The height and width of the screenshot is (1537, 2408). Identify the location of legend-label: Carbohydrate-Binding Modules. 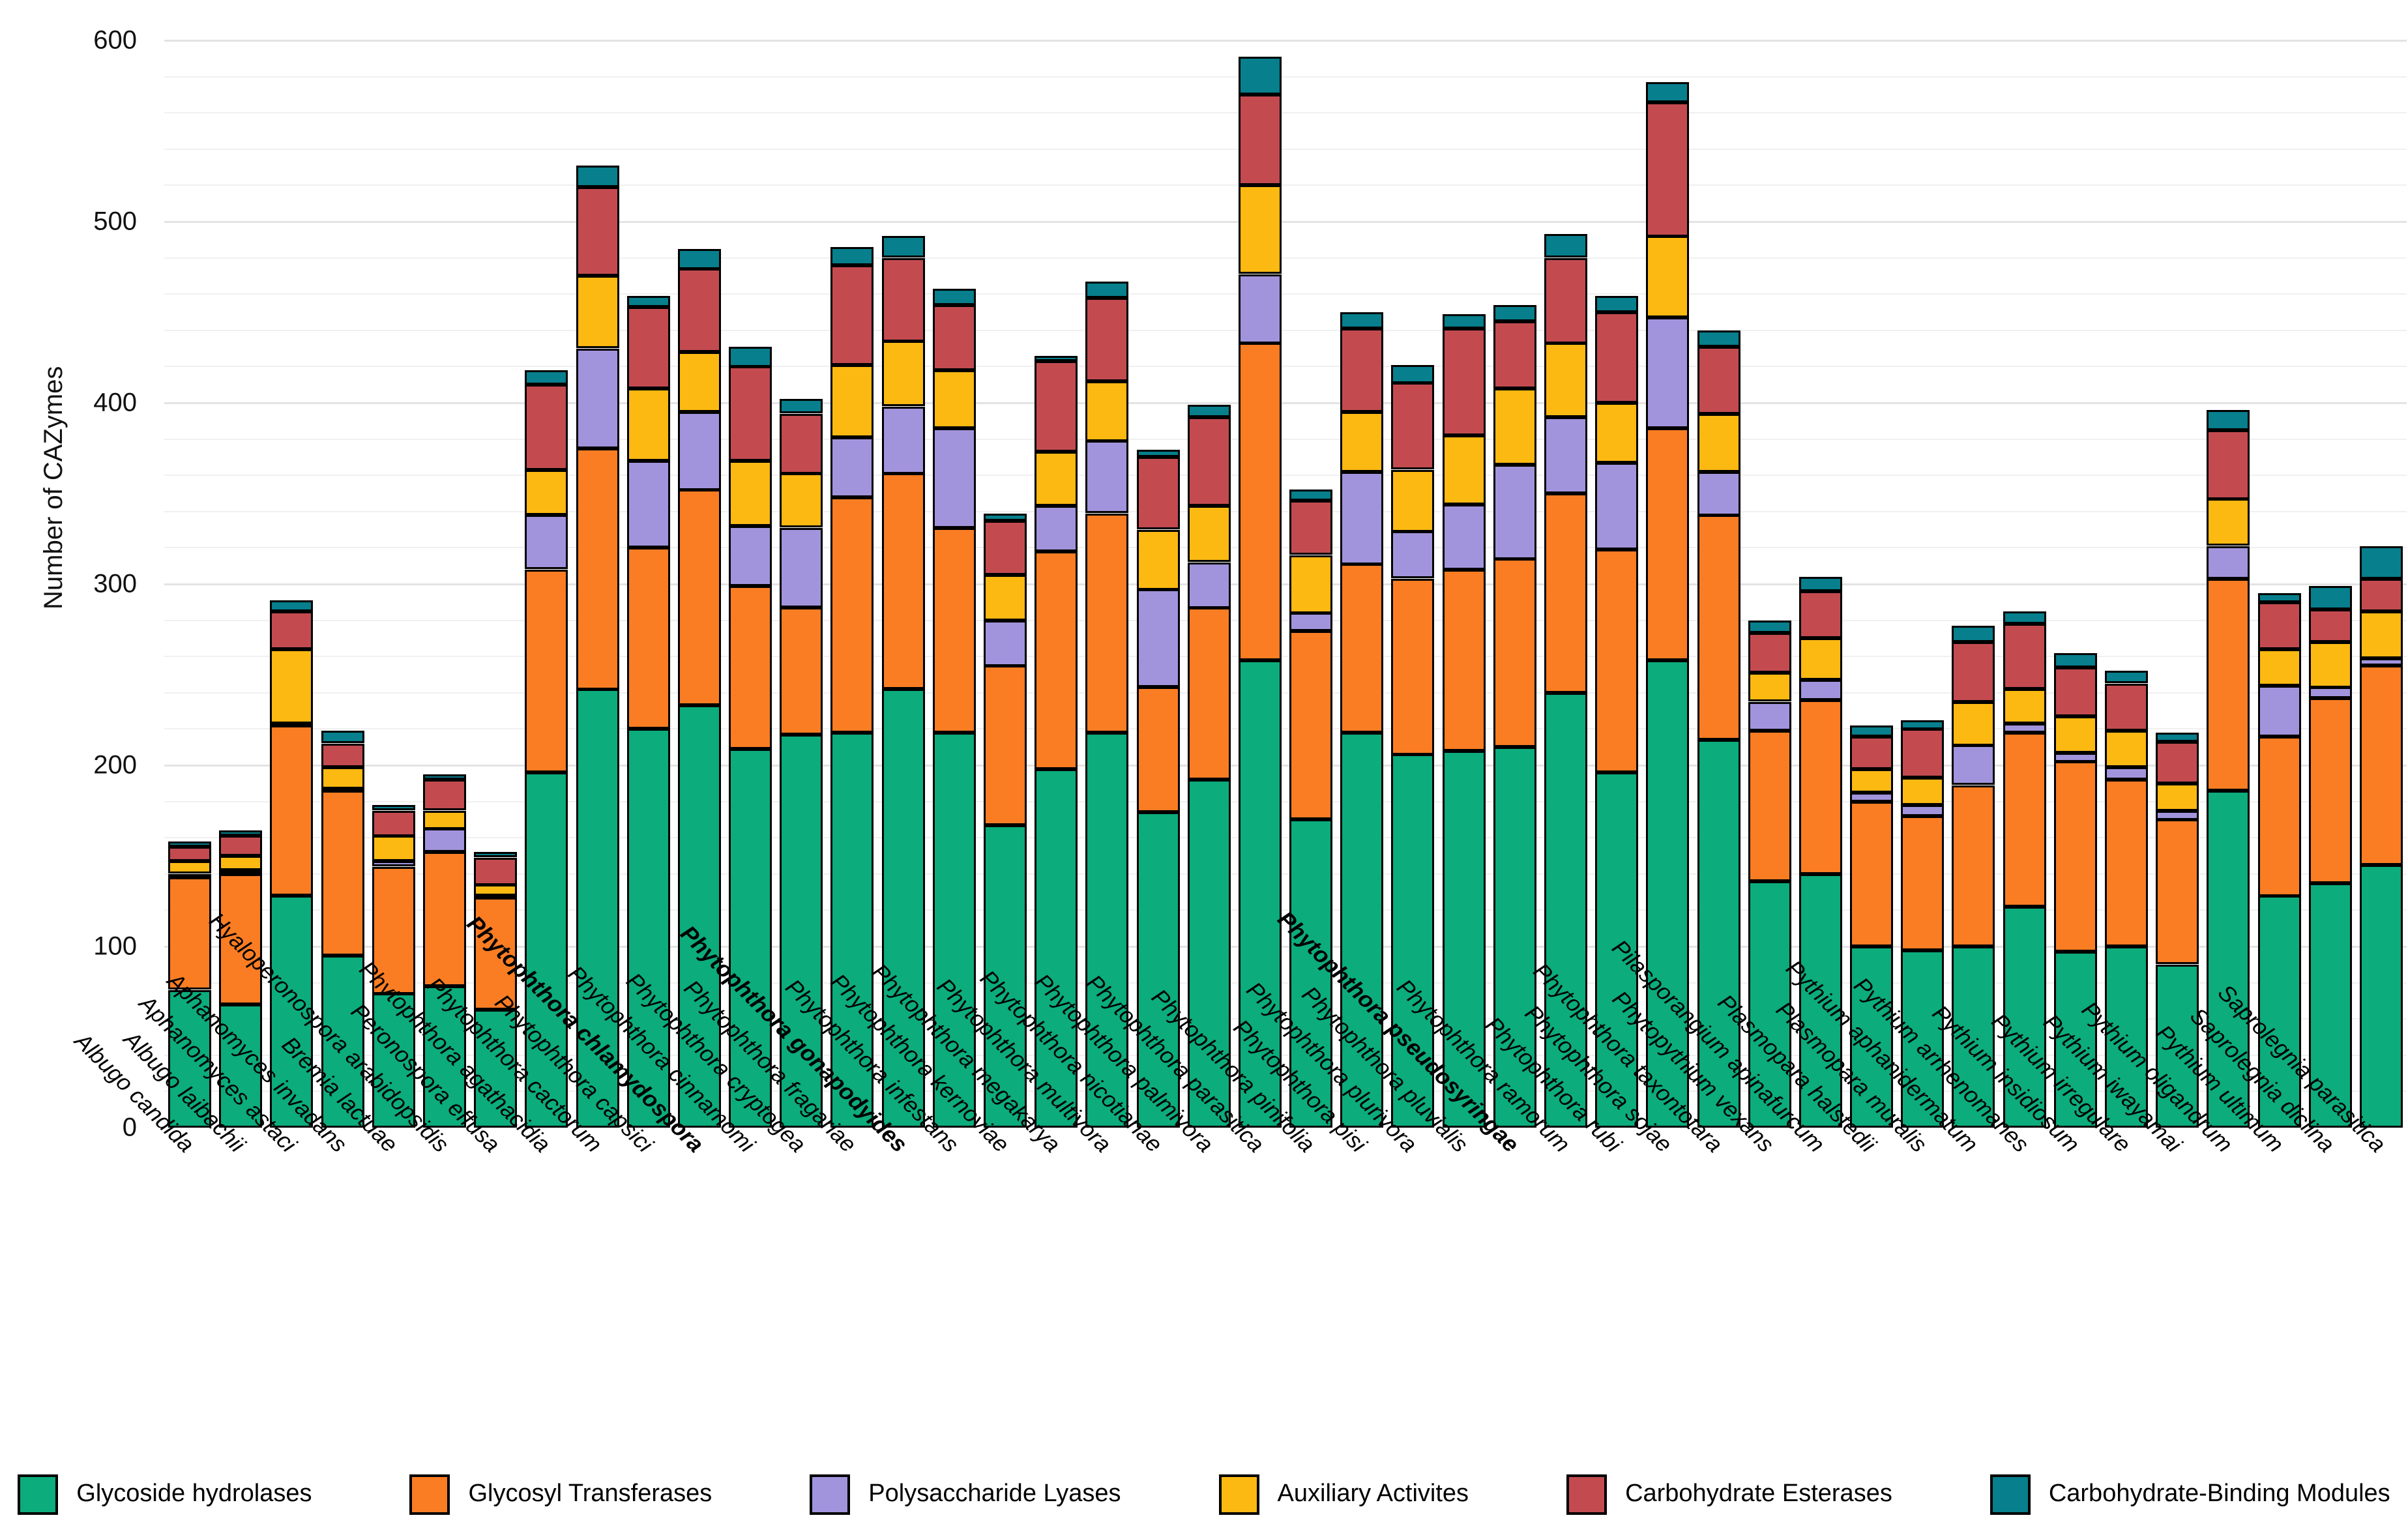
(2219, 1493).